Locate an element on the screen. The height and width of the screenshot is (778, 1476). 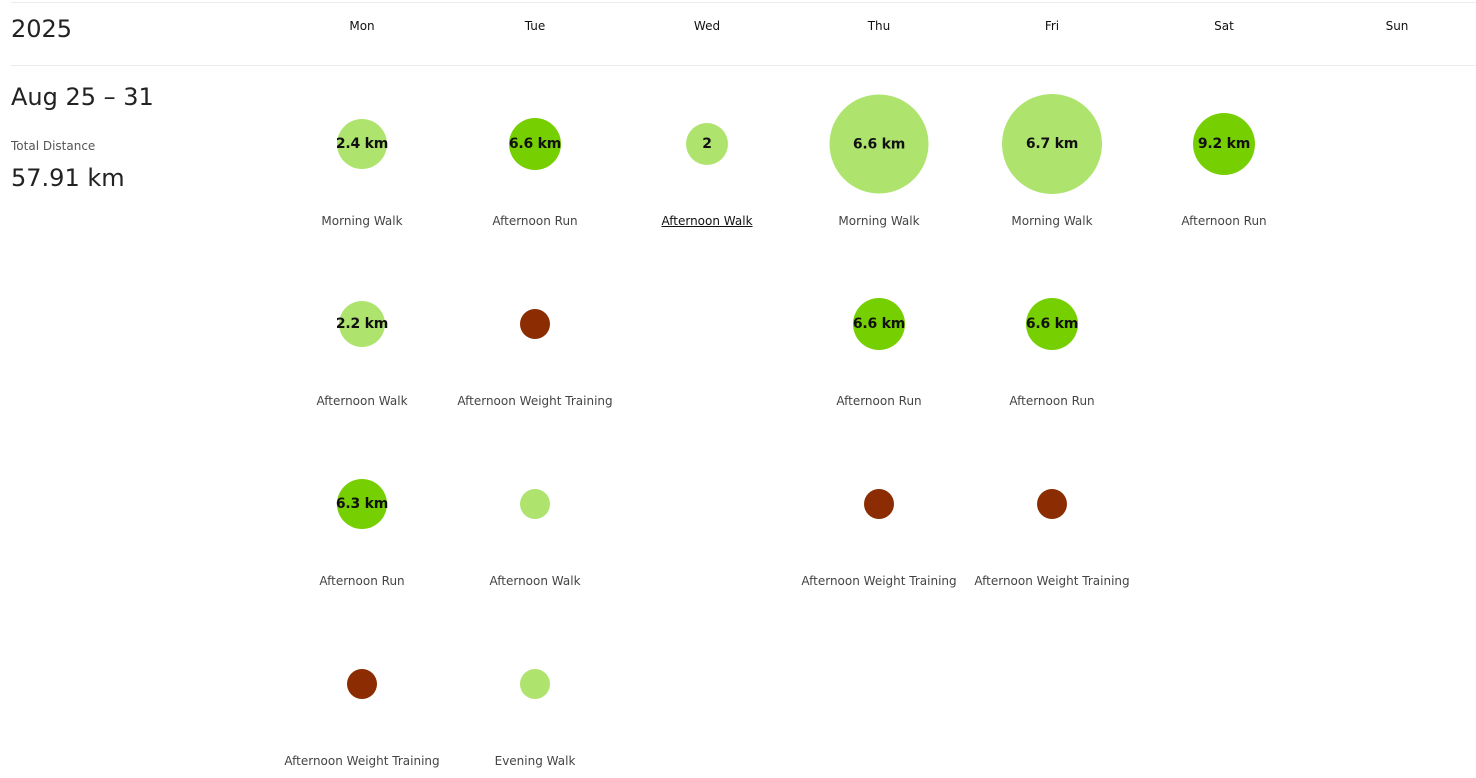
activity-distance: 2.2 km is located at coordinates (362, 324).